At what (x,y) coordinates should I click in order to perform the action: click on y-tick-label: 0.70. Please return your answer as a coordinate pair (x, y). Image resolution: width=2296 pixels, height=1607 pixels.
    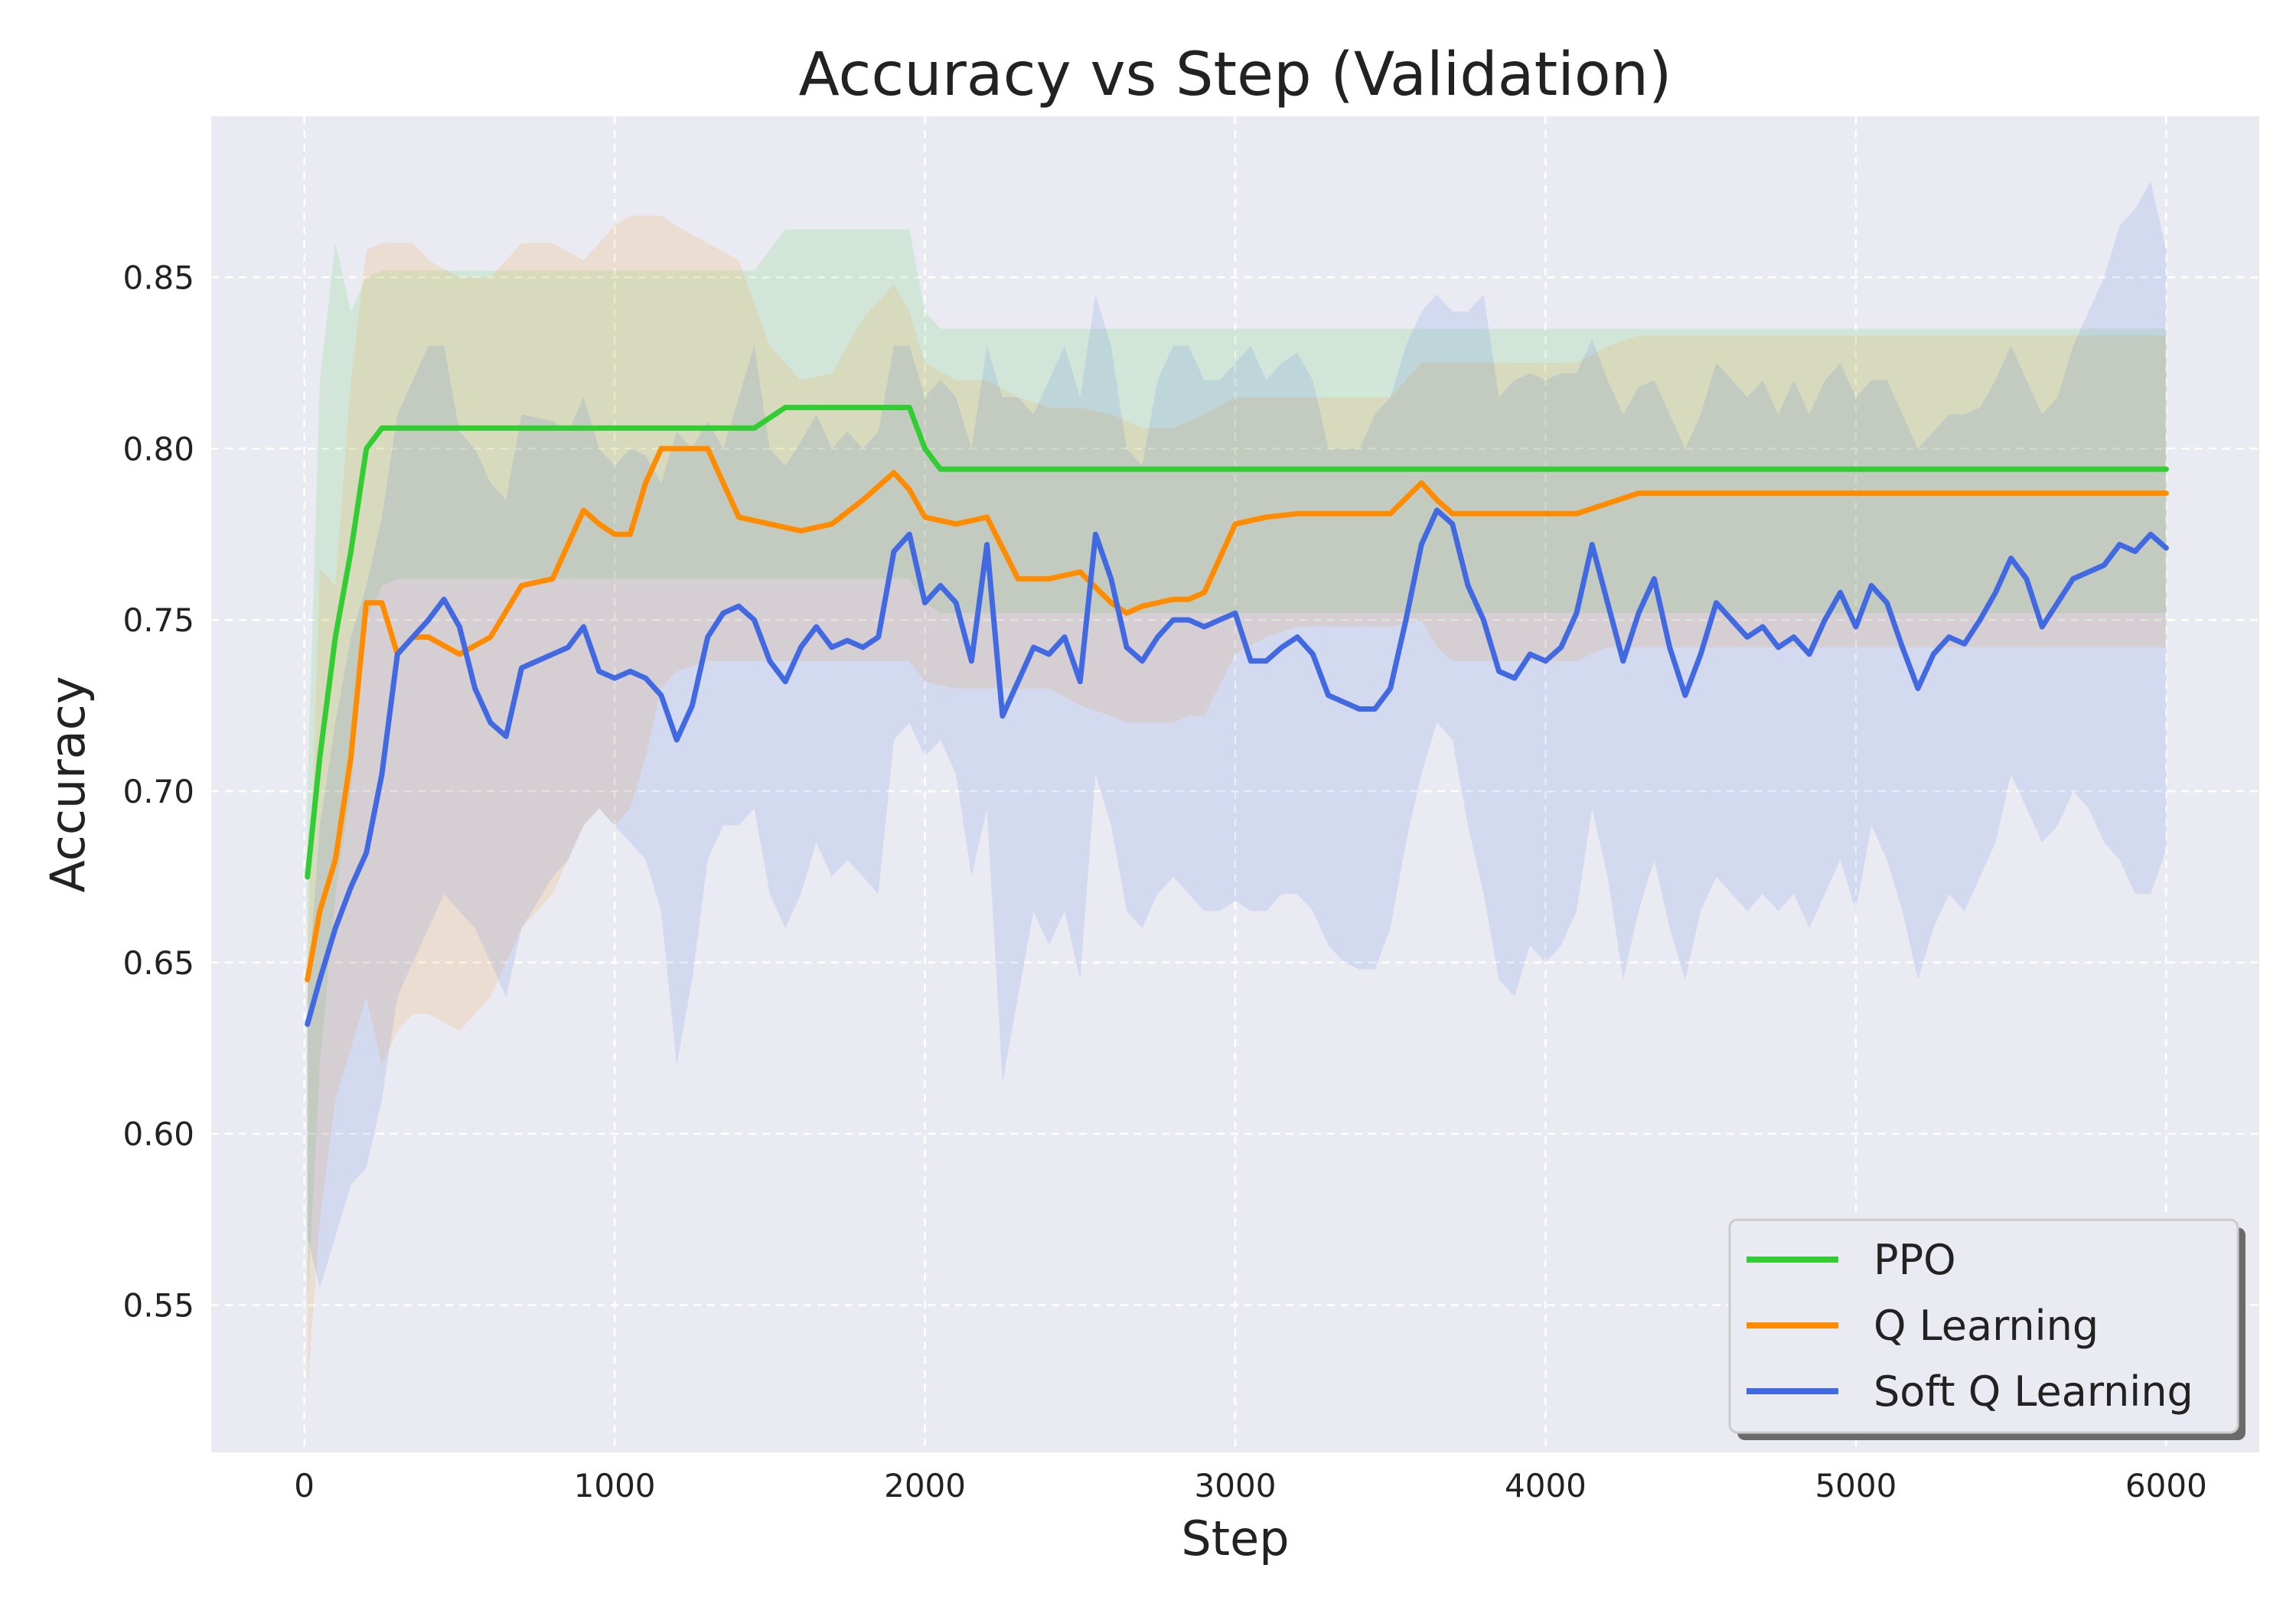
    Looking at the image, I should click on (158, 791).